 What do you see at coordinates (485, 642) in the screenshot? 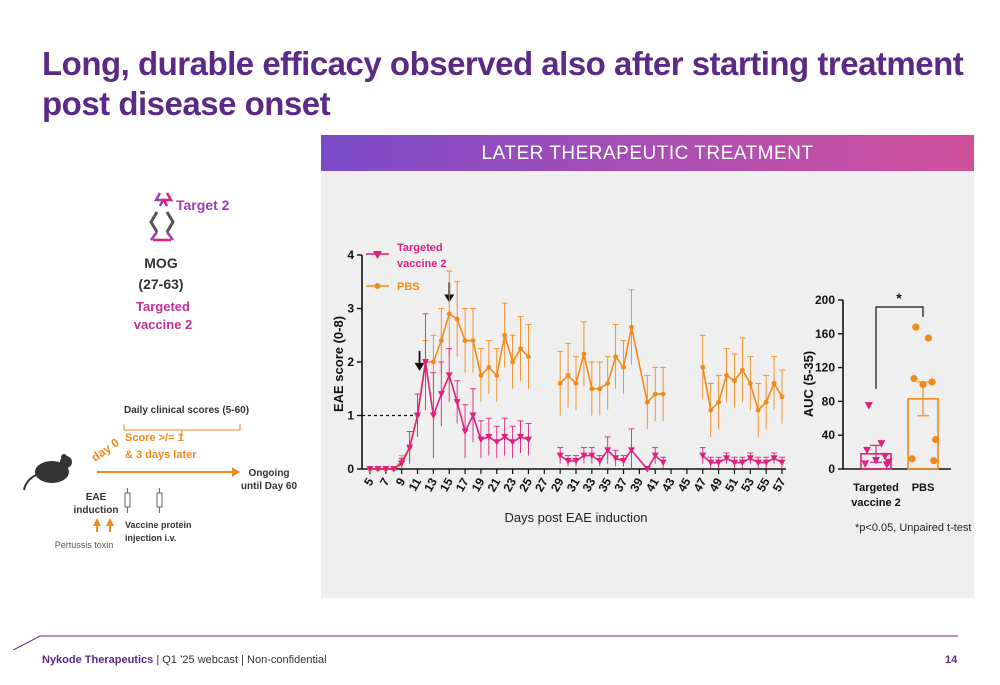
I see `footer-line` at bounding box center [485, 642].